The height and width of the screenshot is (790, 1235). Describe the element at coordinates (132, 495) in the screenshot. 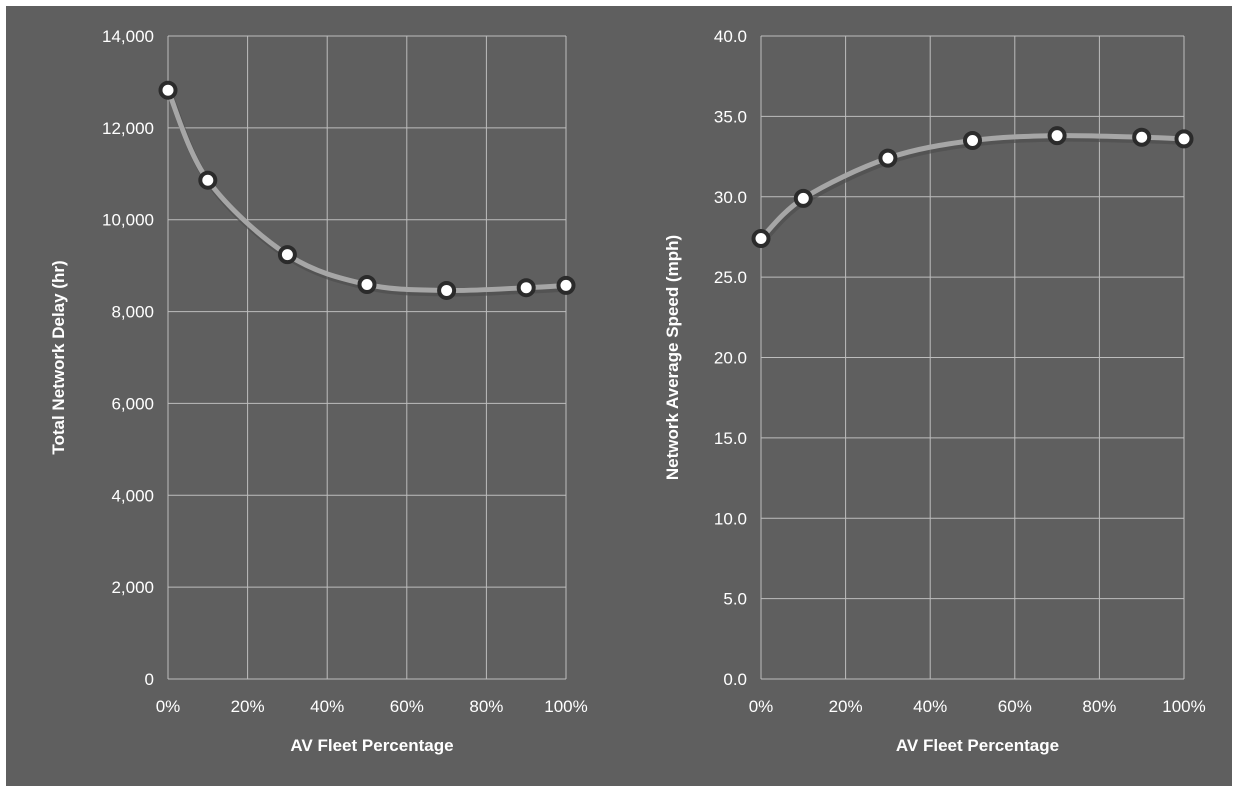

I see `y-tick-label: 4,000` at that location.